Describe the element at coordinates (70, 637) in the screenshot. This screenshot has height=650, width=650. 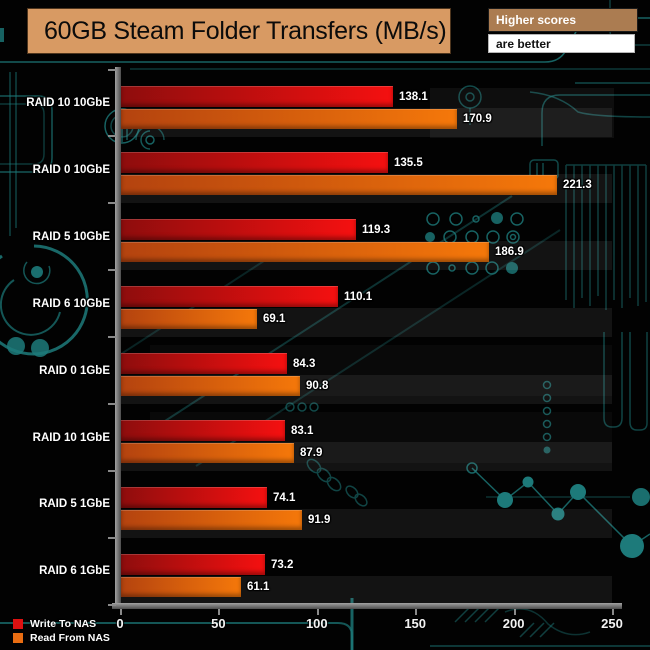
I see `read-legend-label: Read From NAS` at that location.